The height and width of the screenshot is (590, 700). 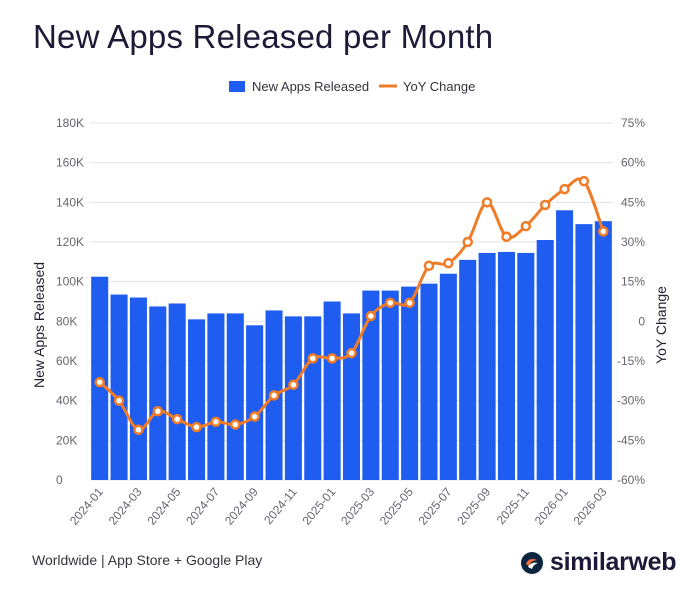 I want to click on y2-tick-label: 60%, so click(x=633, y=163).